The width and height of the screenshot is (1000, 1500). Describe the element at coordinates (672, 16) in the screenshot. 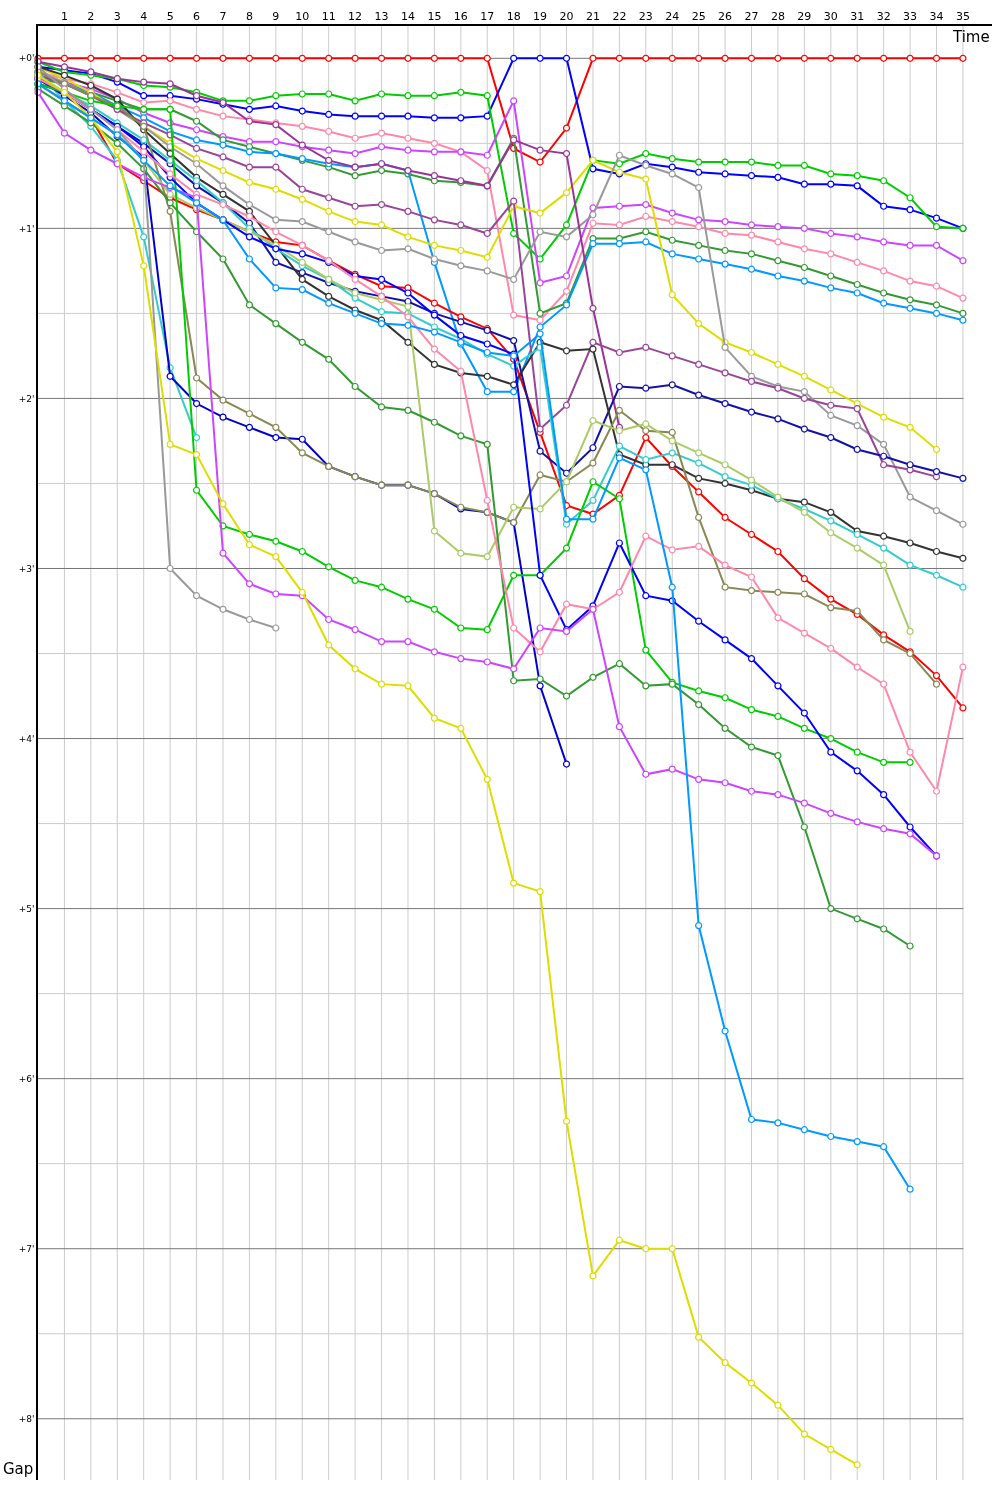

I see `x-tick-label: 24` at that location.